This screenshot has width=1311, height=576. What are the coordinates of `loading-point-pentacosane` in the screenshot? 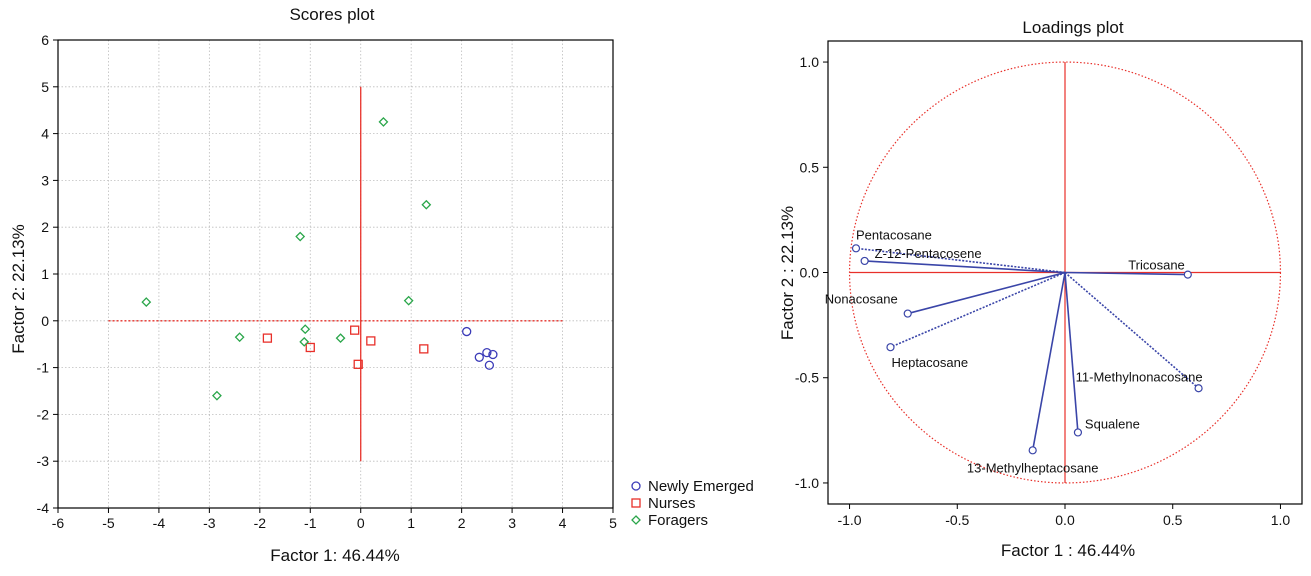 It's located at (856, 248).